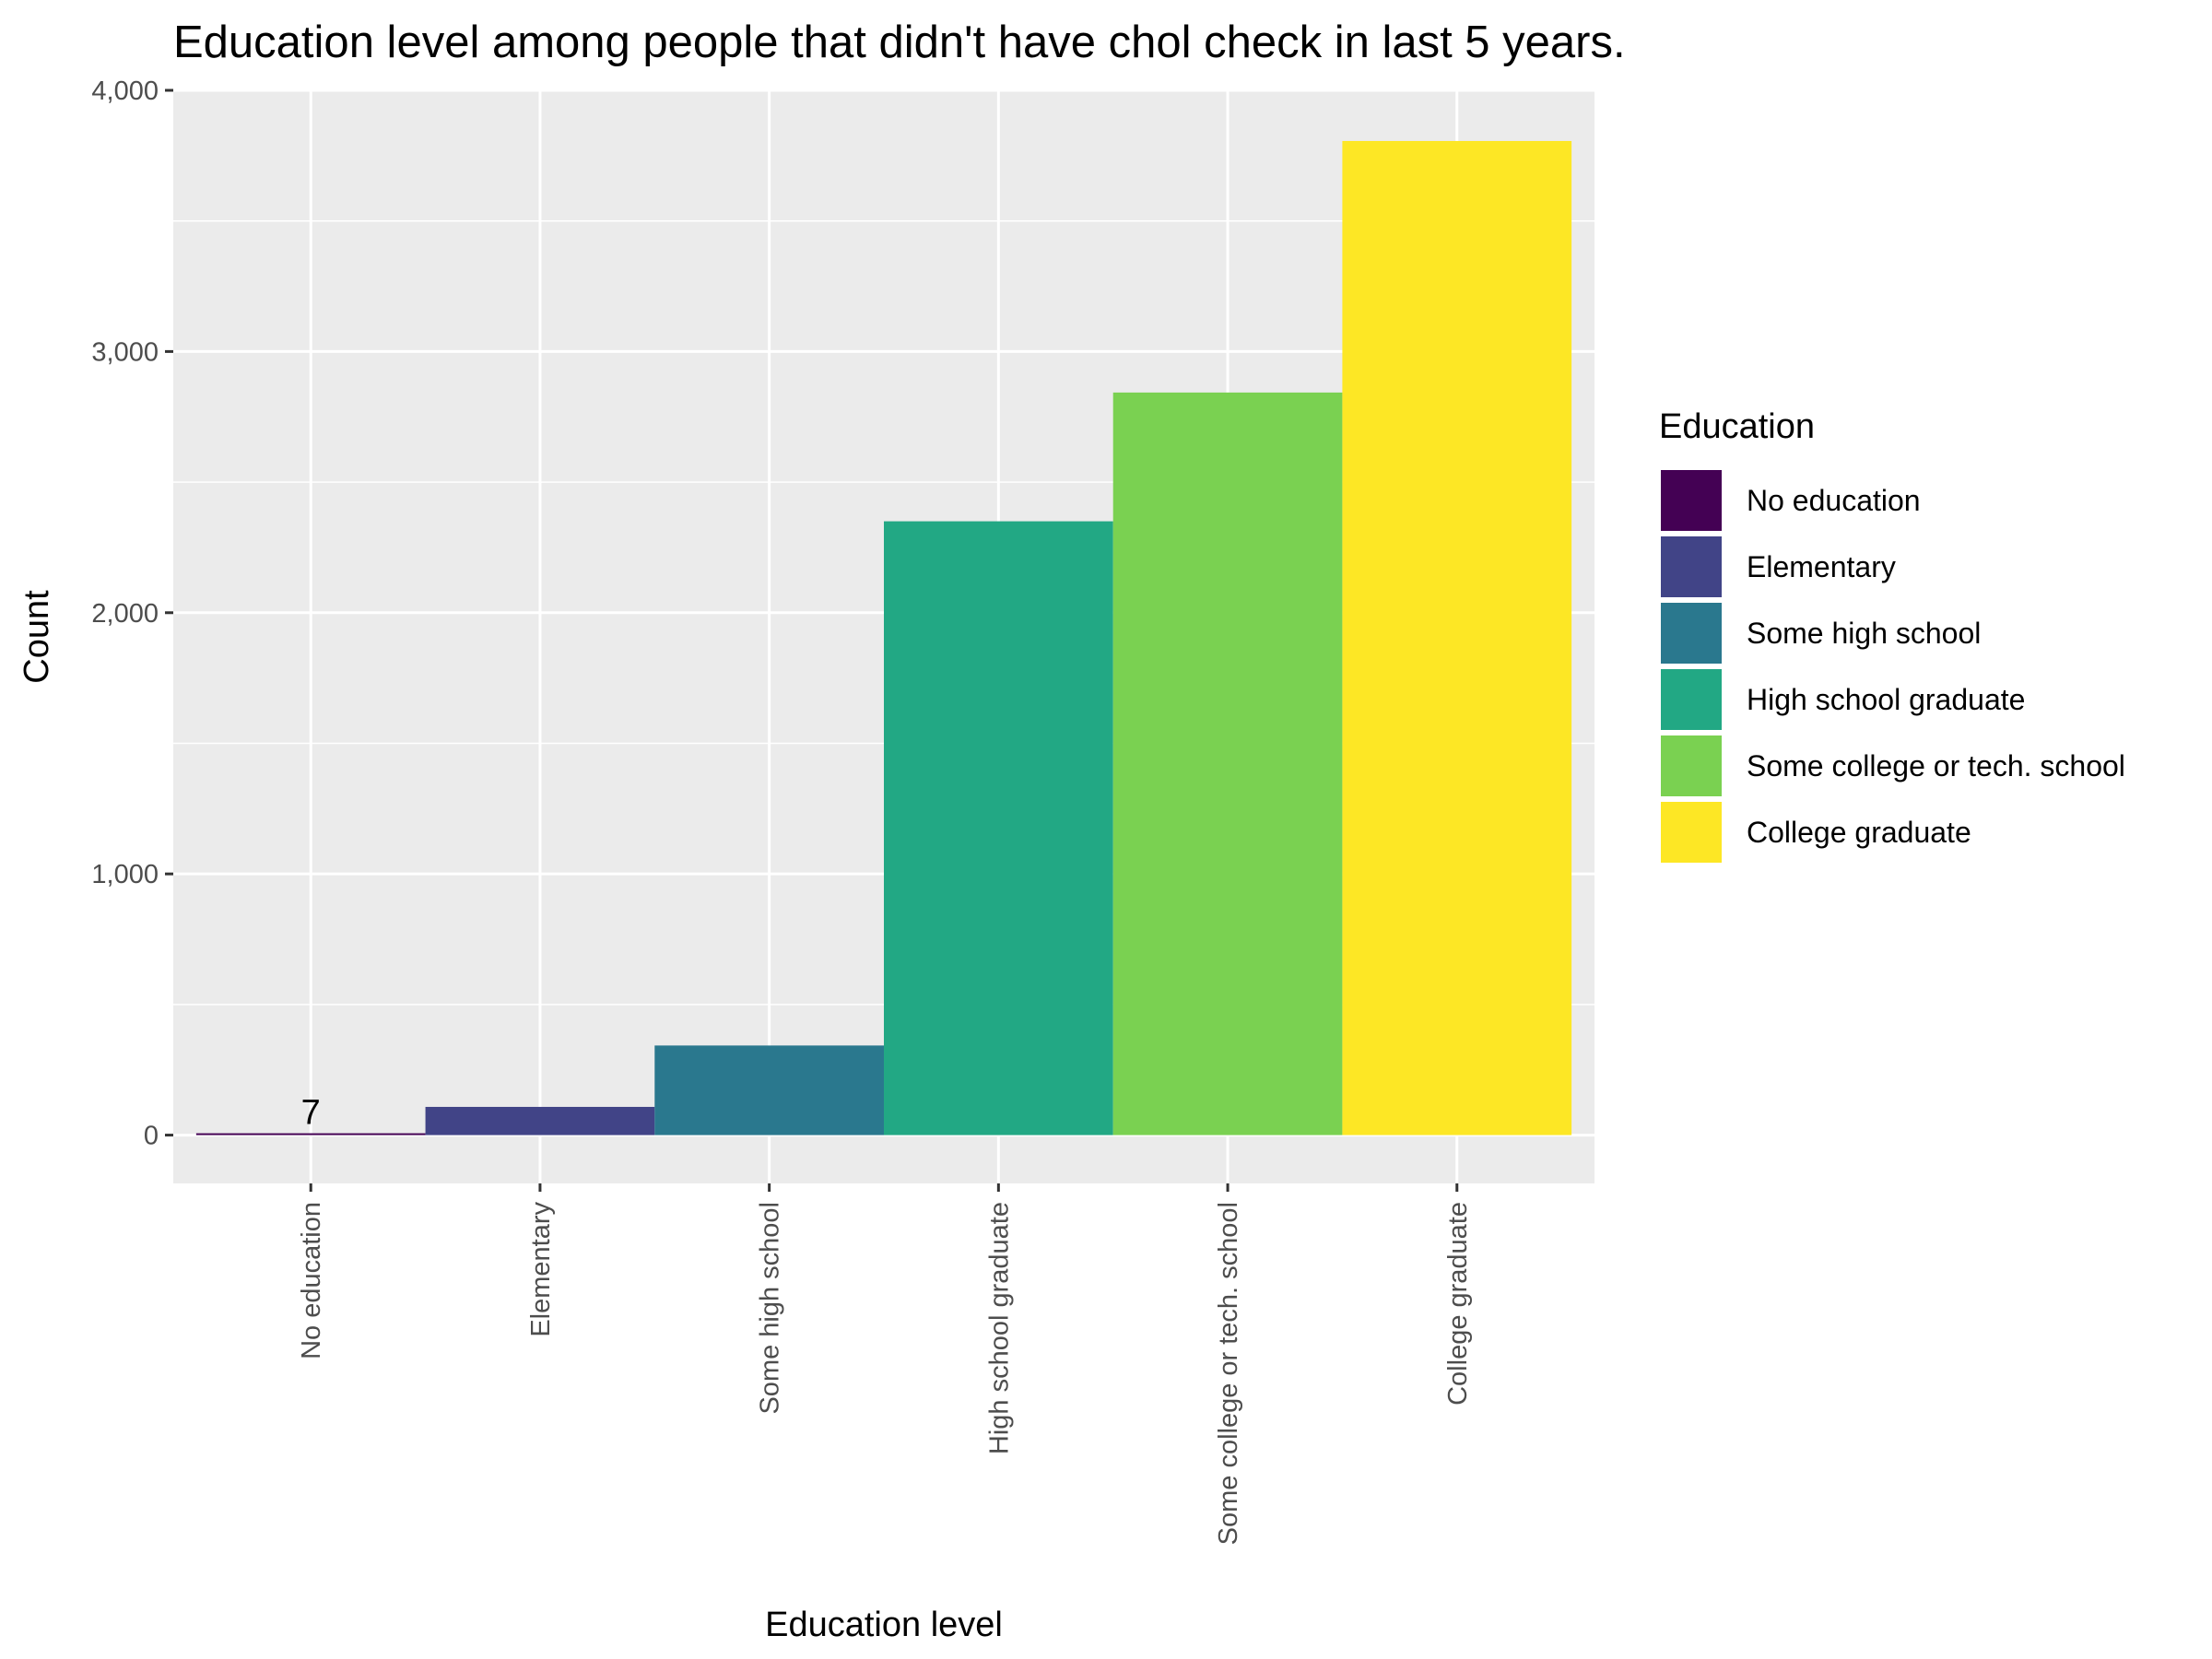 Image resolution: width=2212 pixels, height=1659 pixels. Describe the element at coordinates (1228, 1373) in the screenshot. I see `x-tick-label: Some college or tech. school` at that location.